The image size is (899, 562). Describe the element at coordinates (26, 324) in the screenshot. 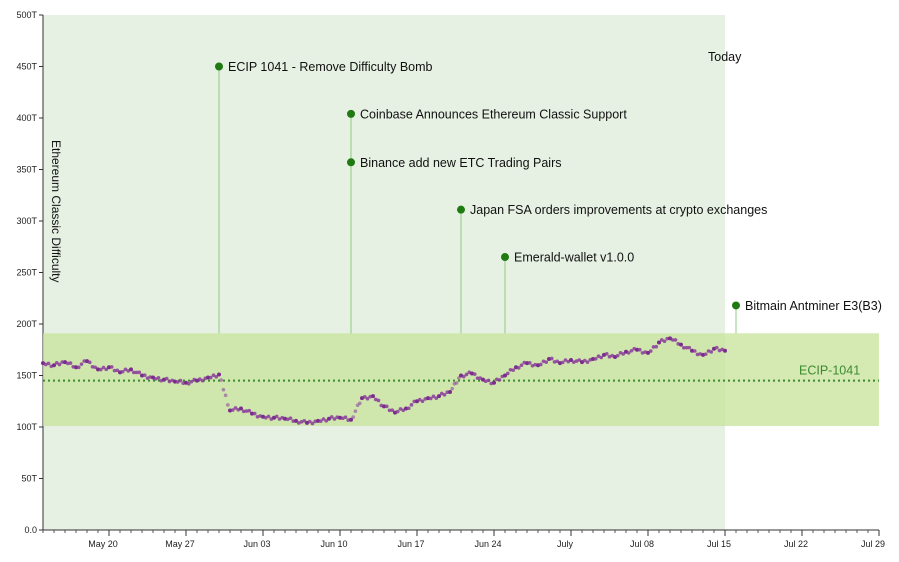

I see `y-tick-label: 200T` at that location.